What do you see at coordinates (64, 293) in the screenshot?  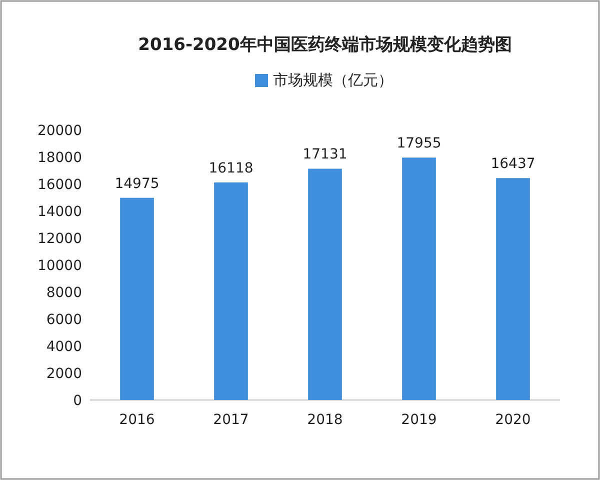 I see `y-tick-label: 8000` at bounding box center [64, 293].